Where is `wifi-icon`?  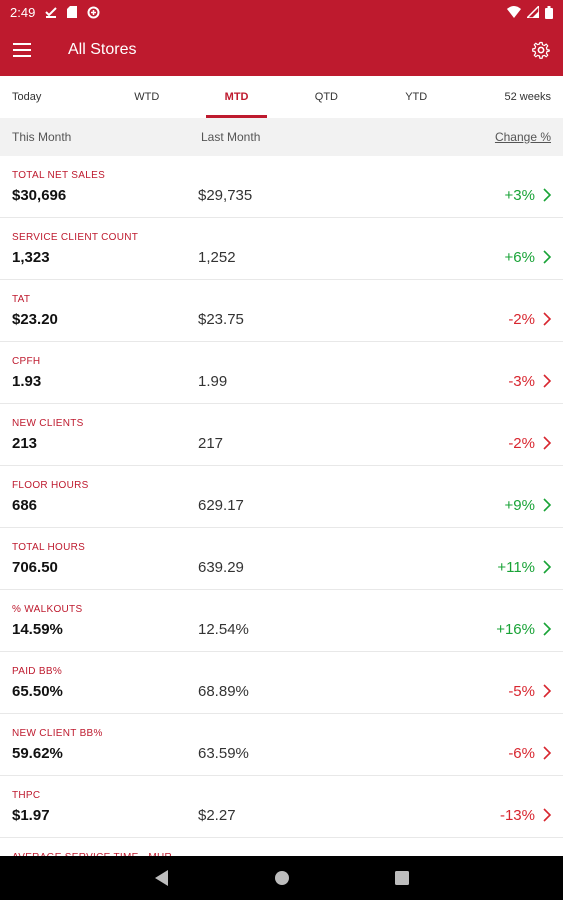
wifi-icon is located at coordinates (514, 12).